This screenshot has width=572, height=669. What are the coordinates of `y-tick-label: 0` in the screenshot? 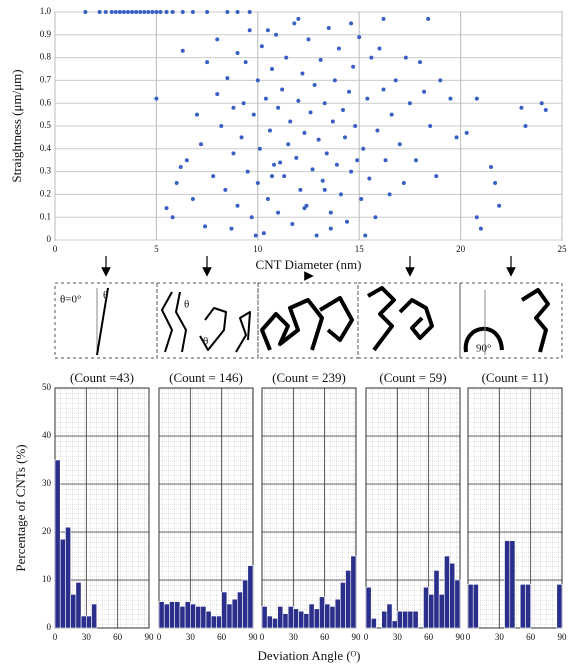 It's located at (49, 239).